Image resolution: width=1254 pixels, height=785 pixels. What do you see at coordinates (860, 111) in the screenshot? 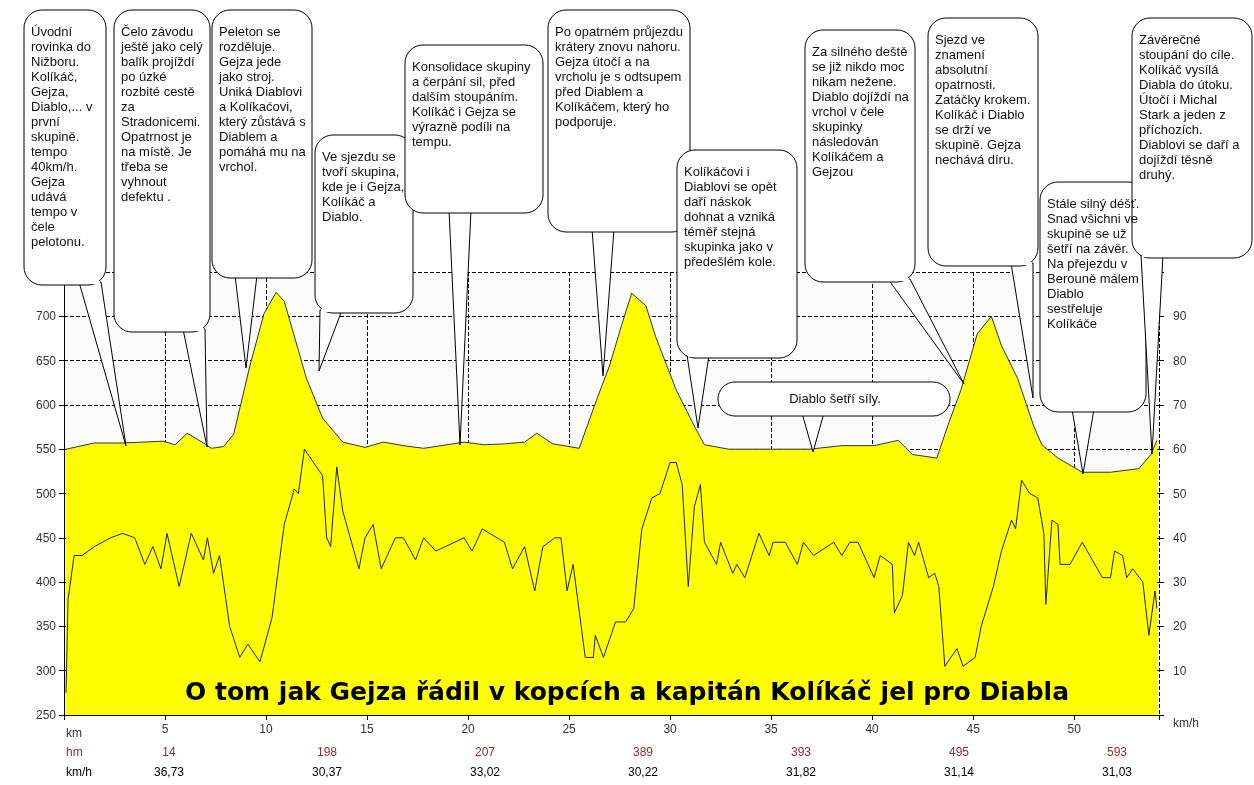
I see `text: Za silného deště se již nikdo moc nikam nežene. Diablo dojíždí na vrchol v čele skupinky následován Kolíkáčem a Gejzou` at bounding box center [860, 111].